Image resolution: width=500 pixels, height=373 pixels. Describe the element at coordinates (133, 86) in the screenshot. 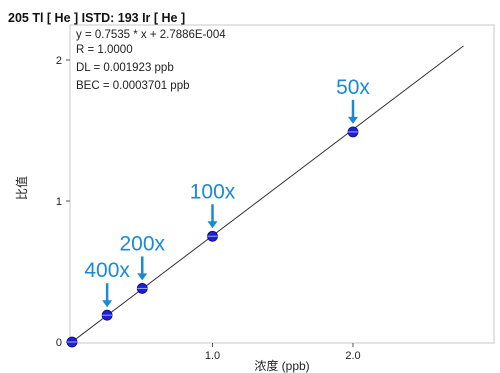

I see `bec-value: BEC = 0.0003701 ppb` at that location.